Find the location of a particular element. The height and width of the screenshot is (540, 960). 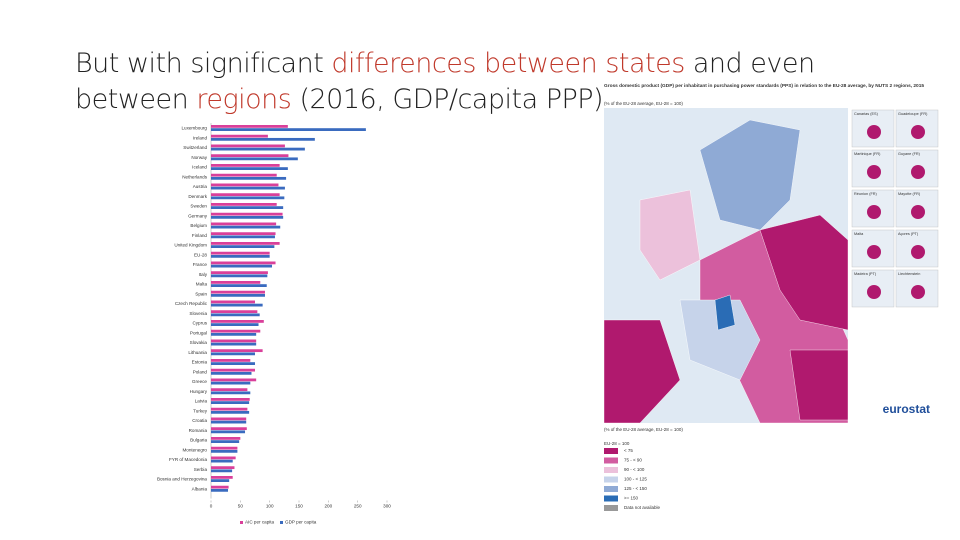

y-tick-label: Luxembourg is located at coordinates (194, 128).